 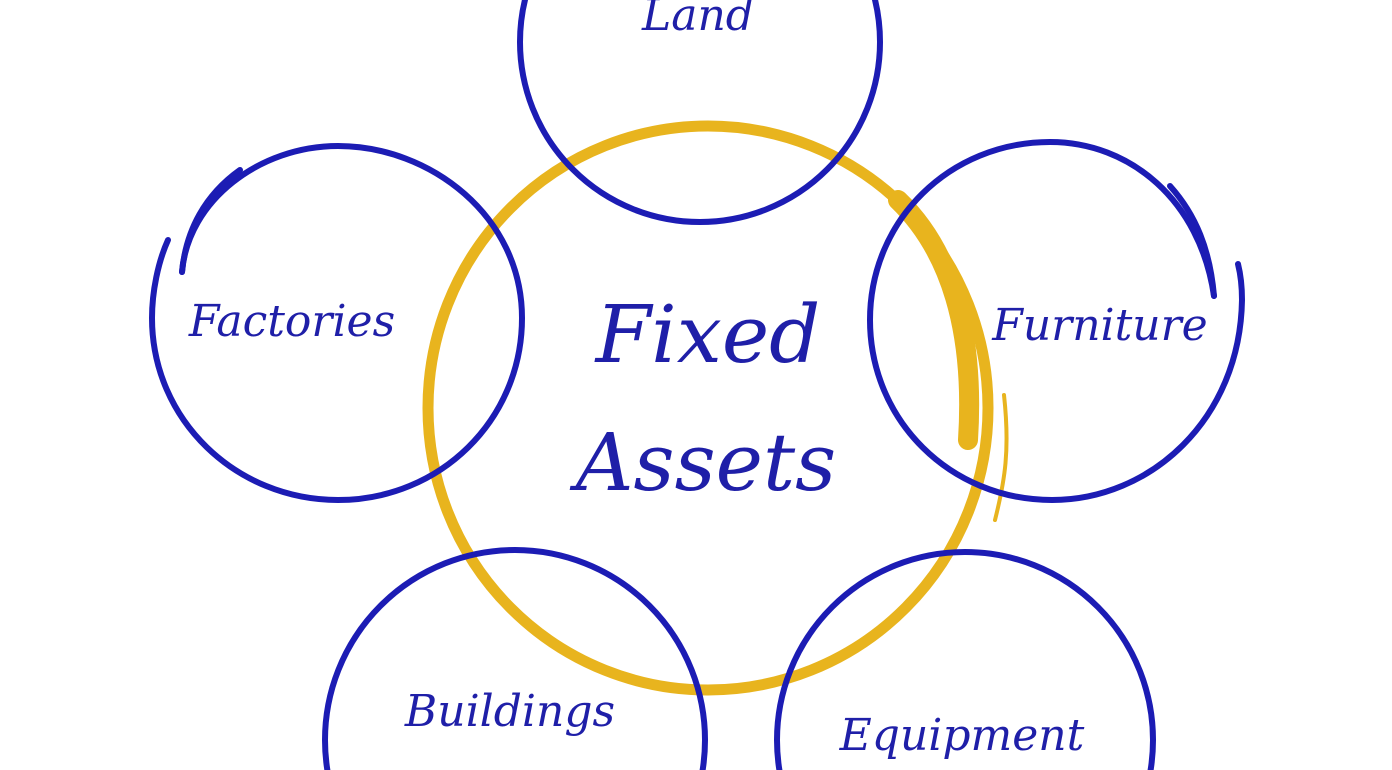 I want to click on furniture-circle, so click(x=1056, y=321).